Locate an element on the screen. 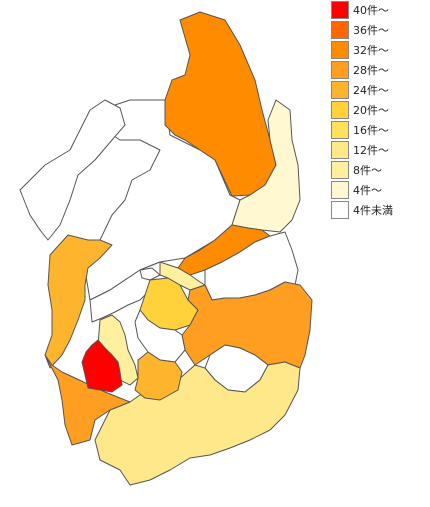  legend-item: 4件未満 is located at coordinates (379, 210).